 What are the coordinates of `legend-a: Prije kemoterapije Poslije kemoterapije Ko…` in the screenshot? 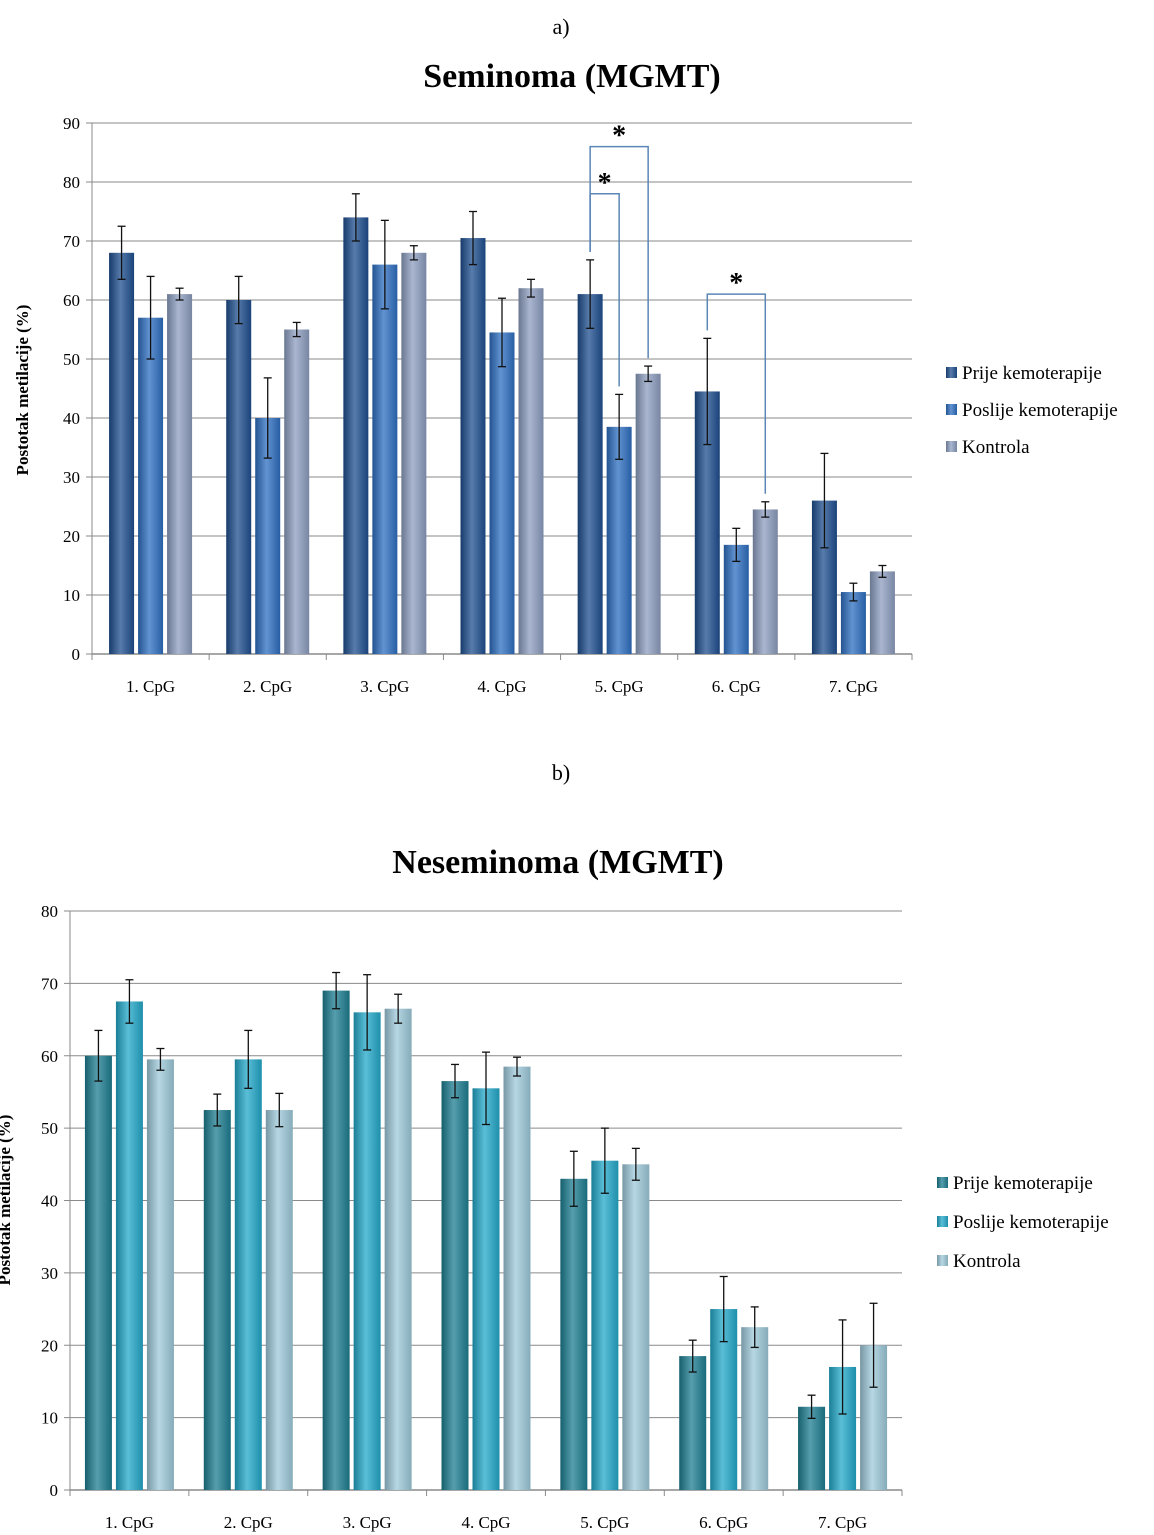 It's located at (1032, 410).